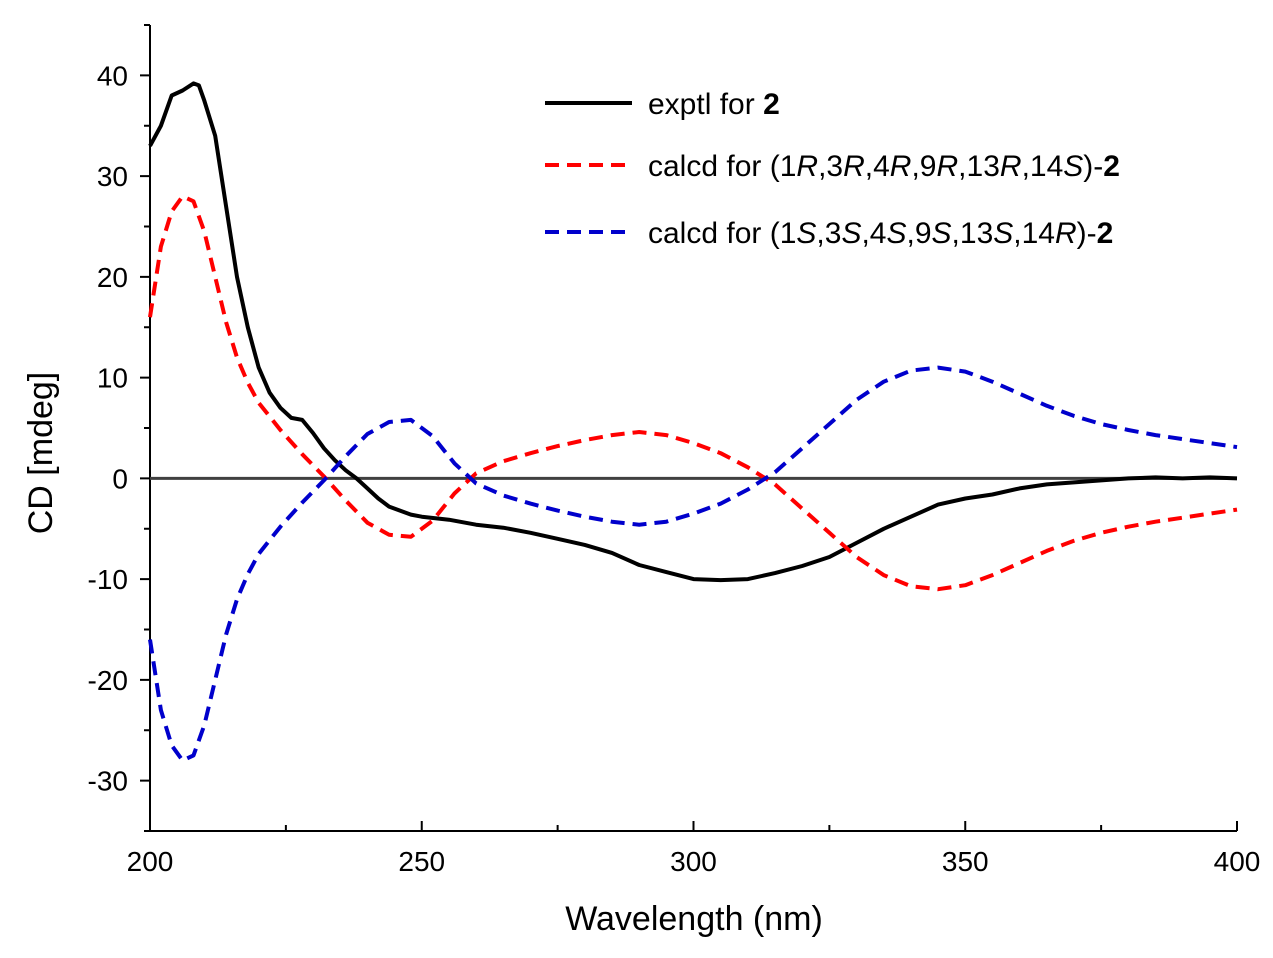  What do you see at coordinates (880, 233) in the screenshot?
I see `legend-label-2: calcd for (1S,3S,4S,9S,13S,14R)-2` at bounding box center [880, 233].